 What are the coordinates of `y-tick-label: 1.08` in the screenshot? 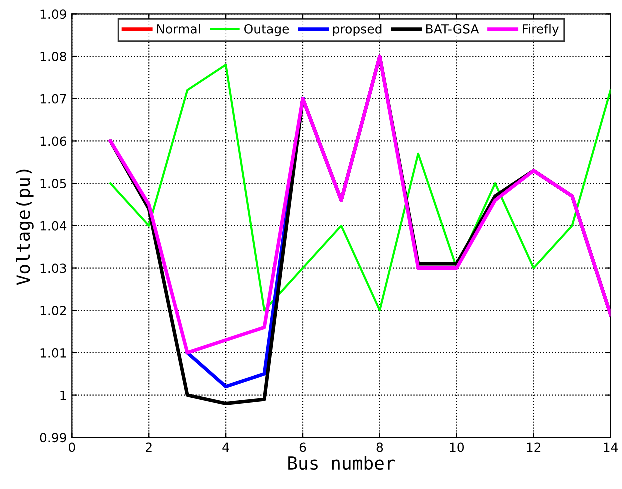 It's located at (53, 57).